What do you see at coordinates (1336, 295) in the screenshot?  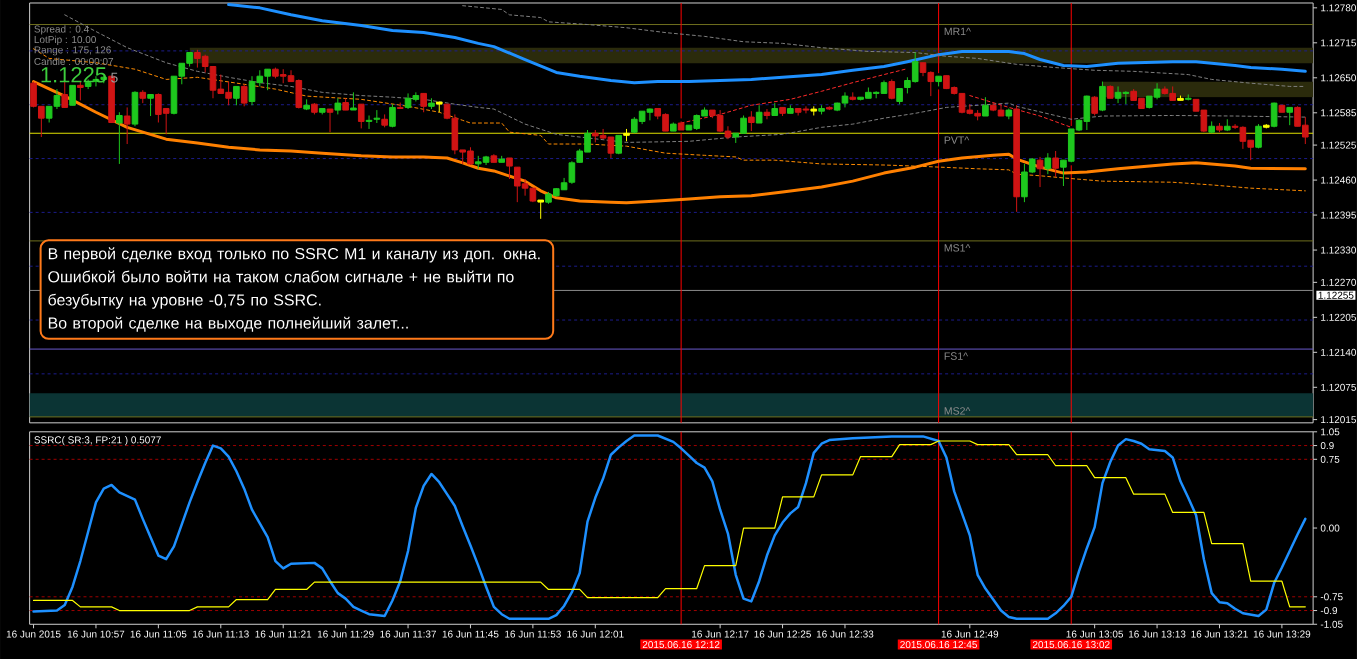 I see `ref-line-label: 1.12255` at bounding box center [1336, 295].